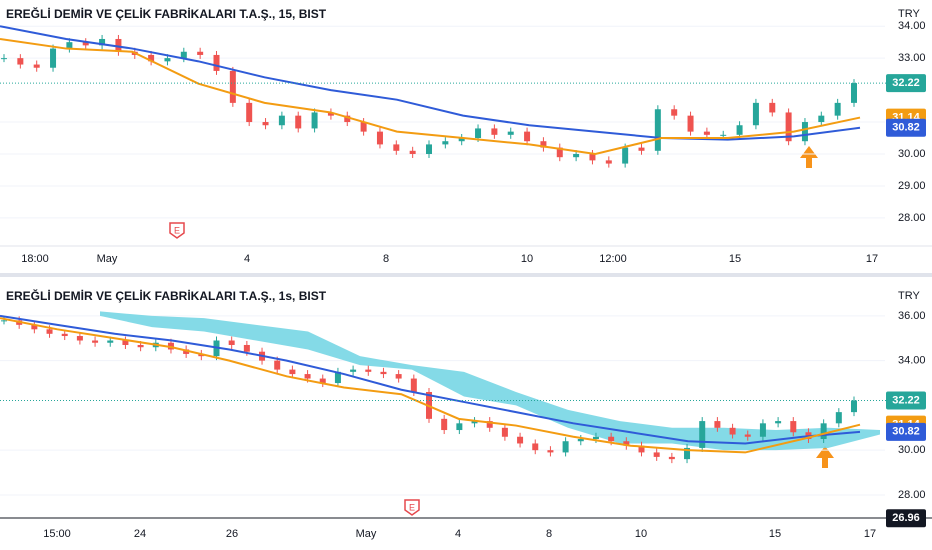  I want to click on y-tick-label: 30.00, so click(912, 450).